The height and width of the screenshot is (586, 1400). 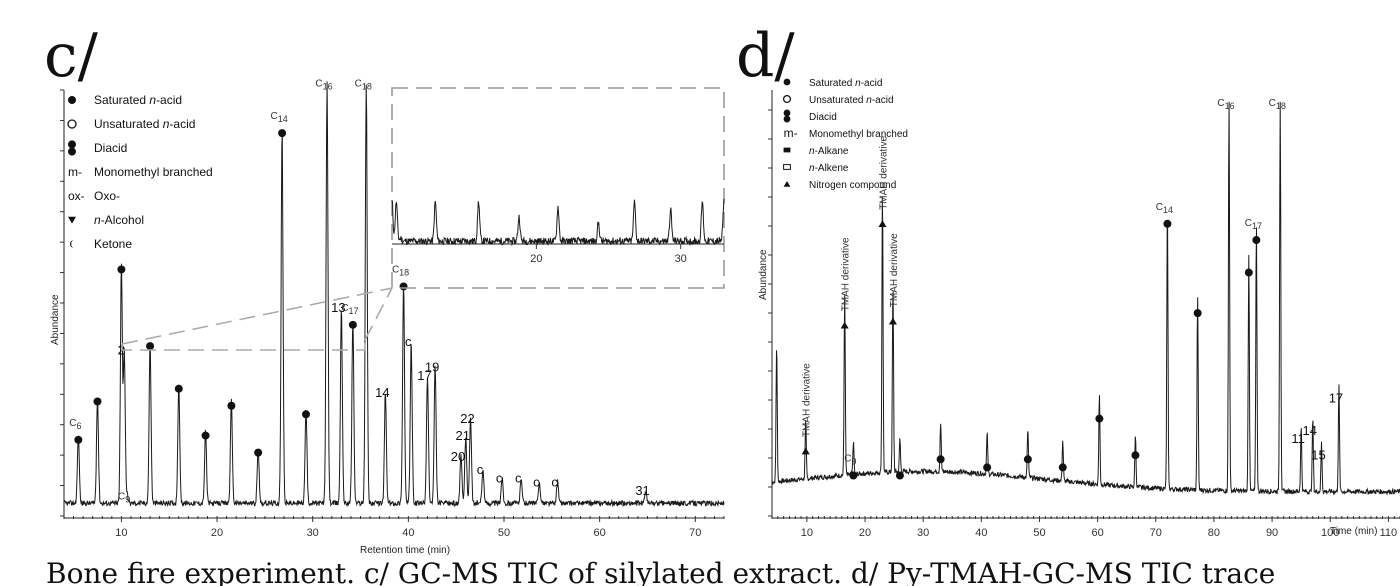 I want to click on d-peak-5-label: TMAH derivative, so click(x=894, y=270).